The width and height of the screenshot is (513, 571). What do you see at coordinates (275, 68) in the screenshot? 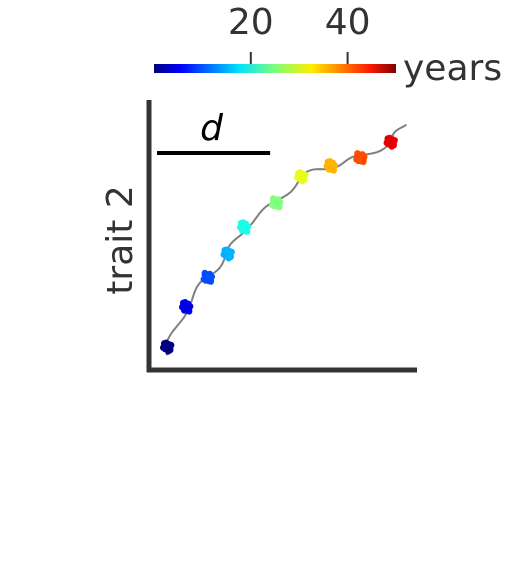
I see `colorbar-gradient` at bounding box center [275, 68].